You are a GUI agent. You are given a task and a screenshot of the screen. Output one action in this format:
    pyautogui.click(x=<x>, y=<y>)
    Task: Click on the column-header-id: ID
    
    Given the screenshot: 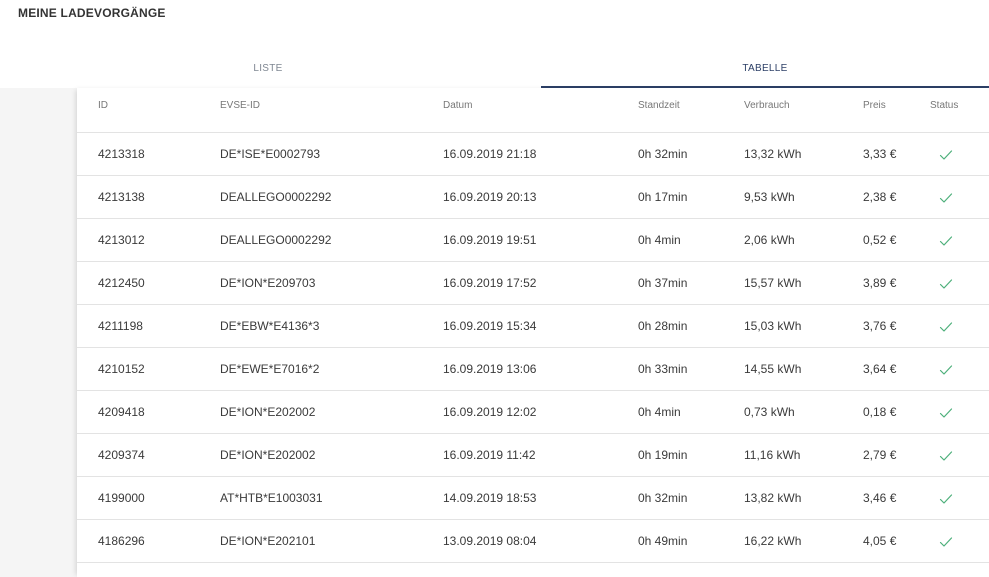 What is the action you would take?
    pyautogui.click(x=103, y=105)
    